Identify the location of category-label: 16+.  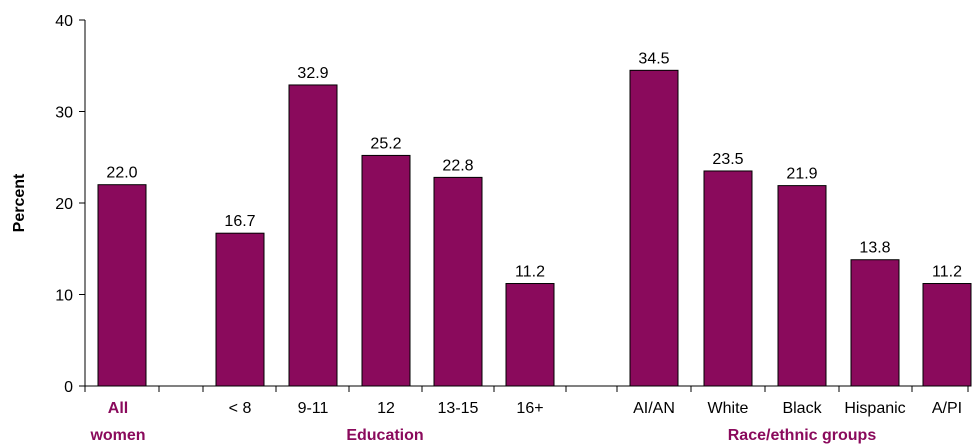
(529, 408).